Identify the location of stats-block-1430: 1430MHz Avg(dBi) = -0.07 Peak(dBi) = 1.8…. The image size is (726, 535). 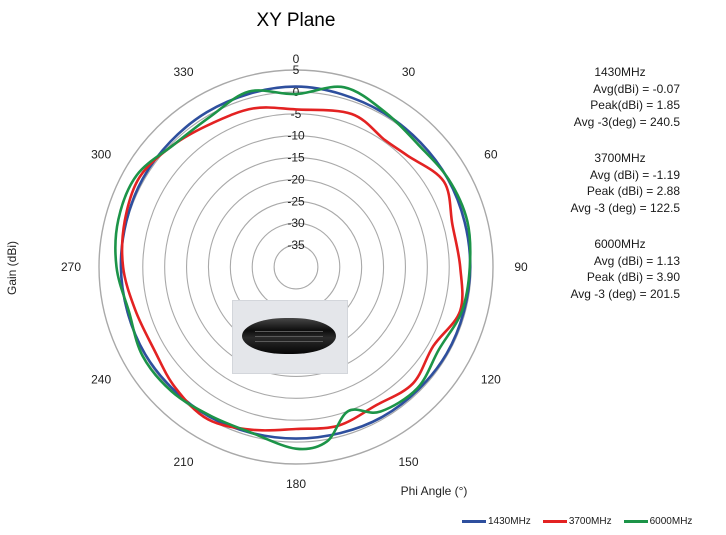
(605, 97).